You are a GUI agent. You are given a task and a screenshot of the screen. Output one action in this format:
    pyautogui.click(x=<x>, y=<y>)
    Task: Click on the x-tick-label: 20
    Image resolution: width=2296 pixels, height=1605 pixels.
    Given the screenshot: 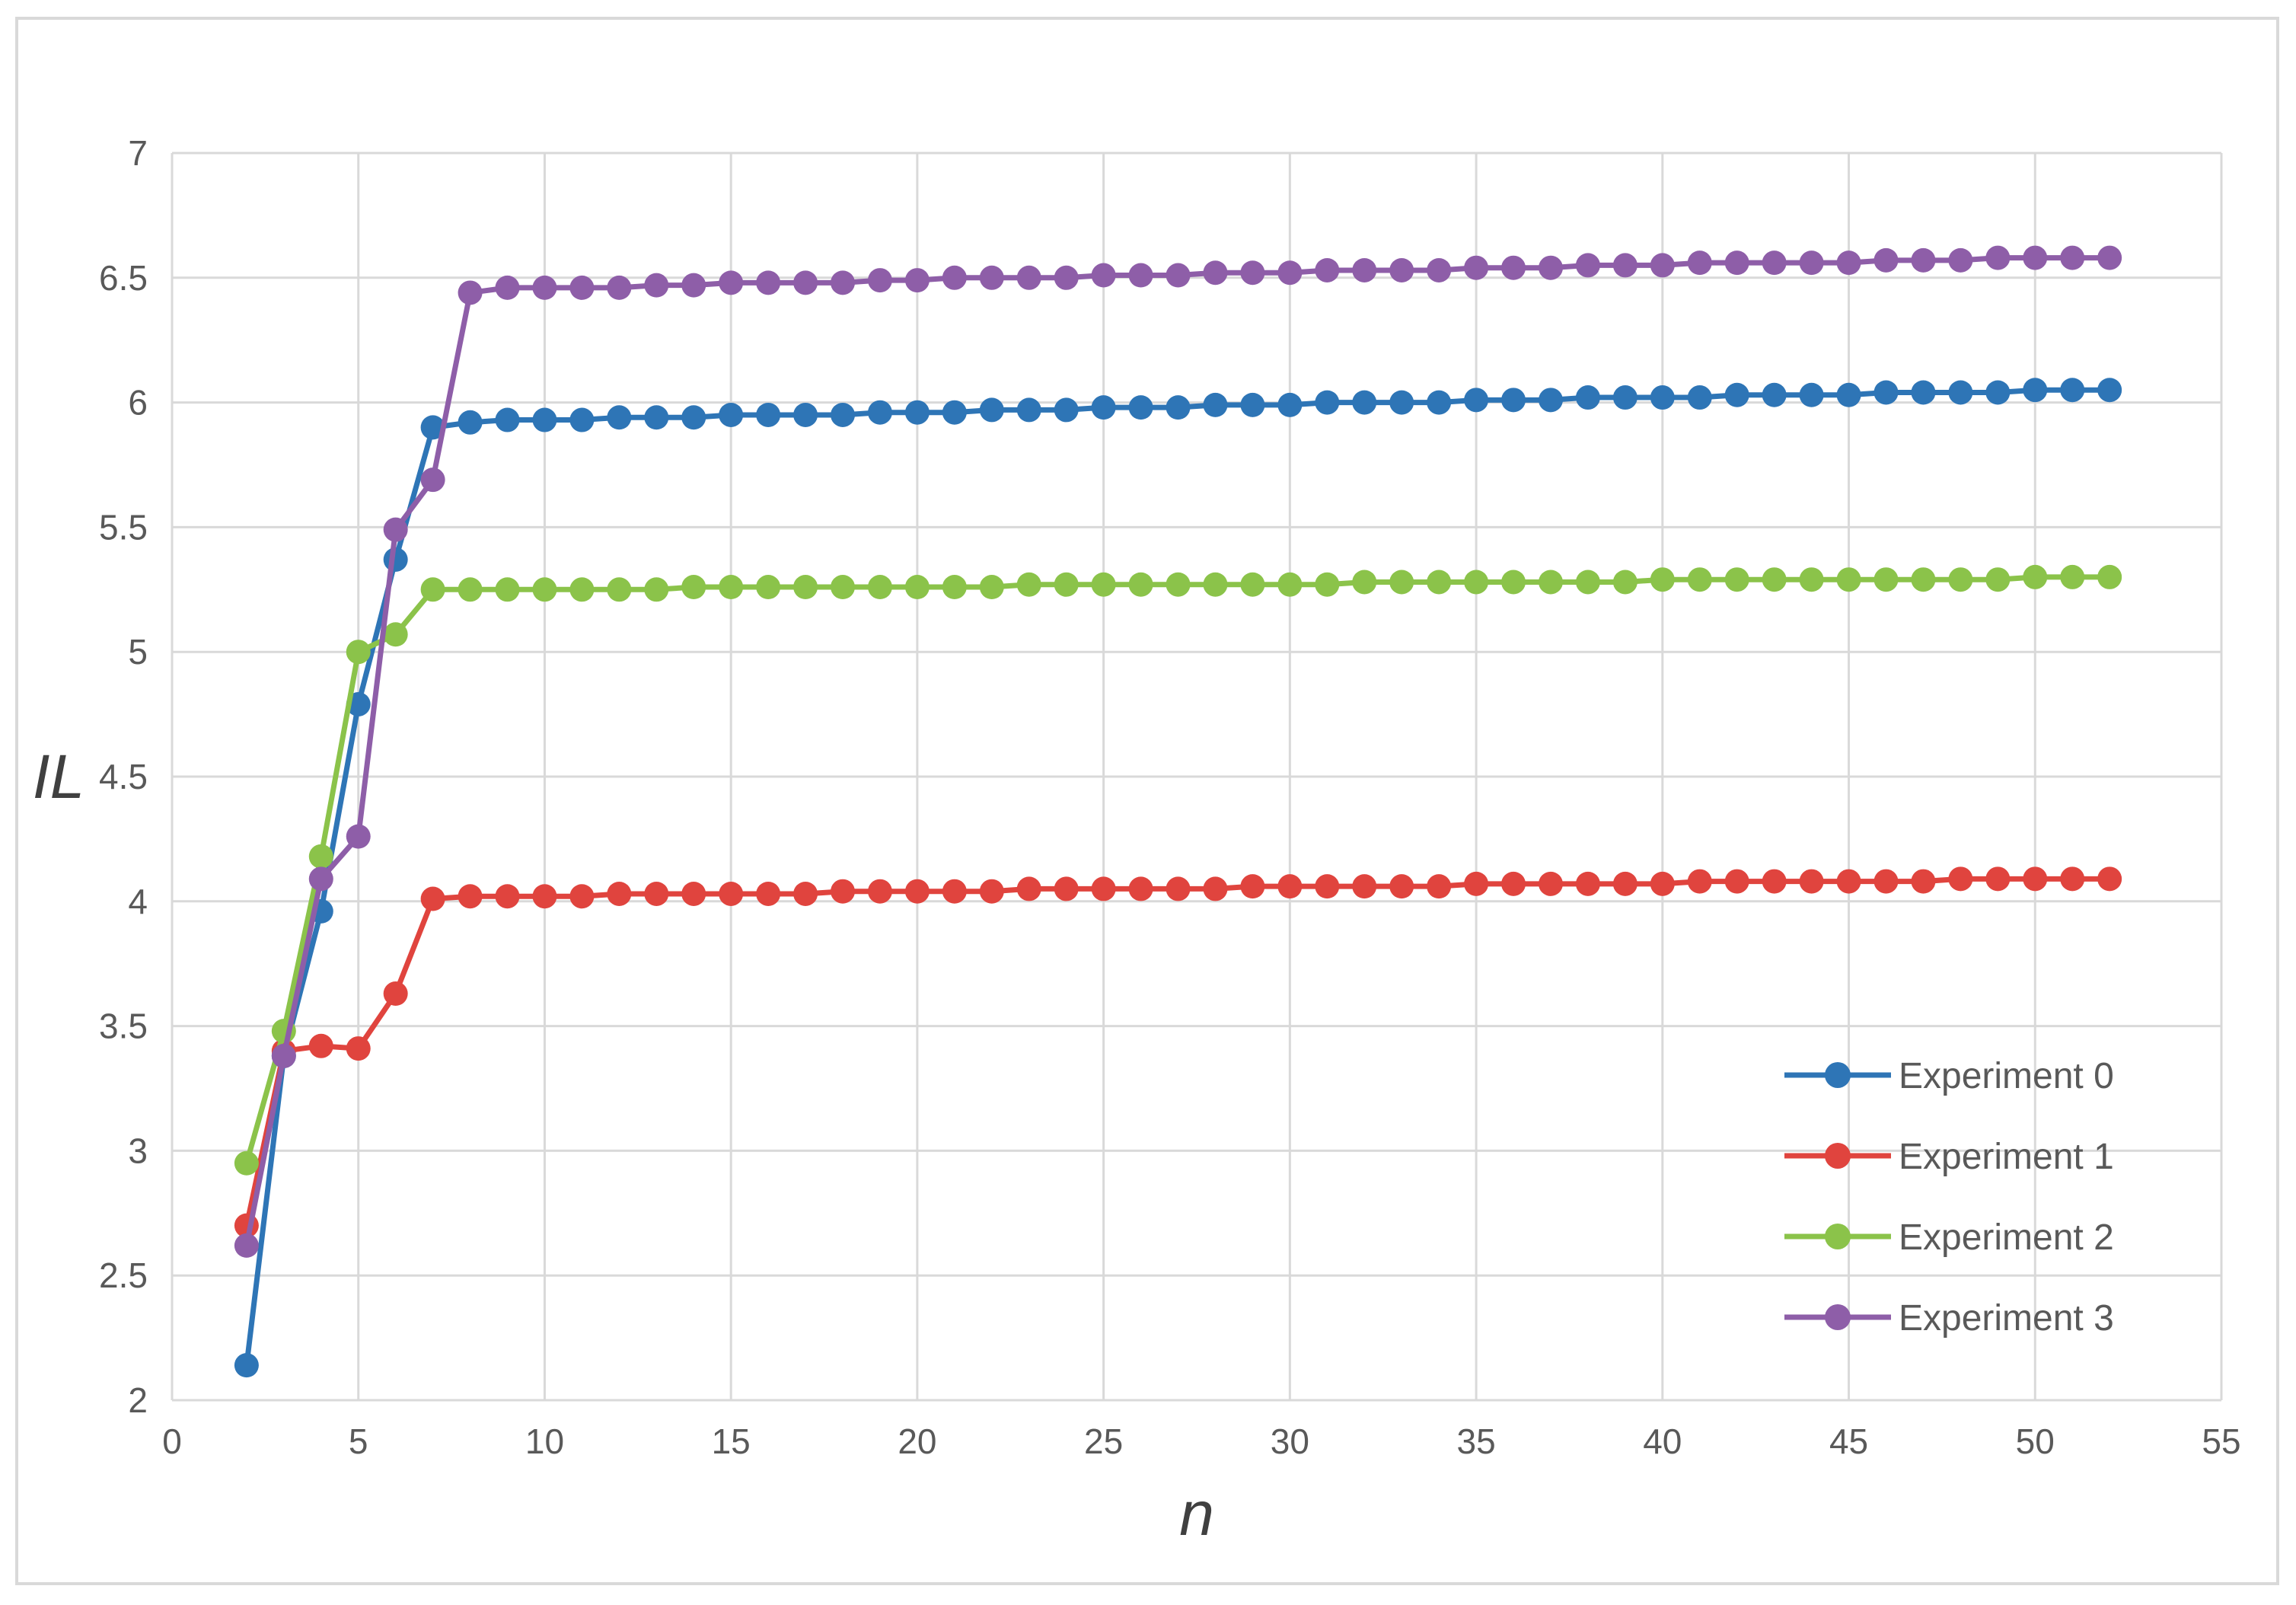 What is the action you would take?
    pyautogui.click(x=917, y=1441)
    